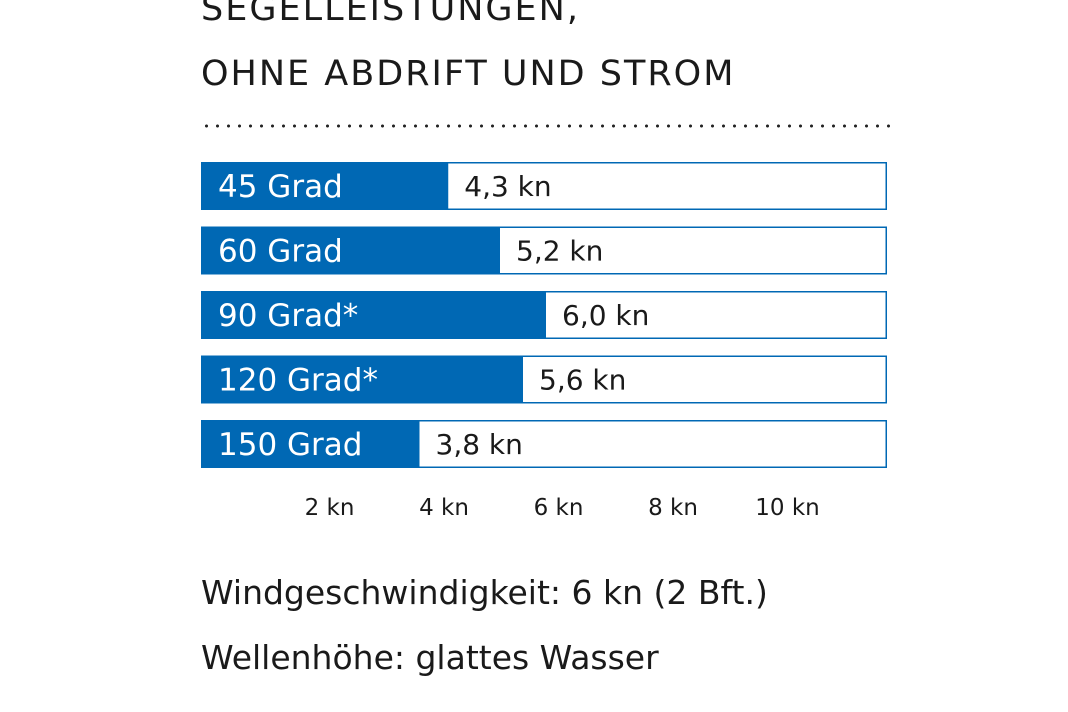  What do you see at coordinates (484, 592) in the screenshot?
I see `wind-speed-note: Windgeschwindigkeit: 6 kn (2 Bft.)` at bounding box center [484, 592].